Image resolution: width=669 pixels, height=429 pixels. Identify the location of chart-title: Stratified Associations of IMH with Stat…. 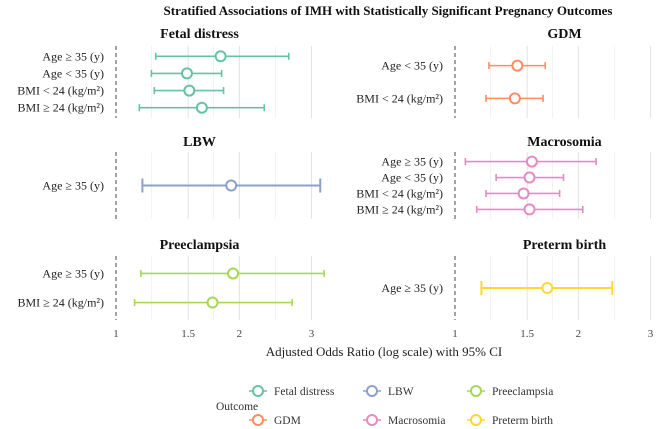
(388, 10).